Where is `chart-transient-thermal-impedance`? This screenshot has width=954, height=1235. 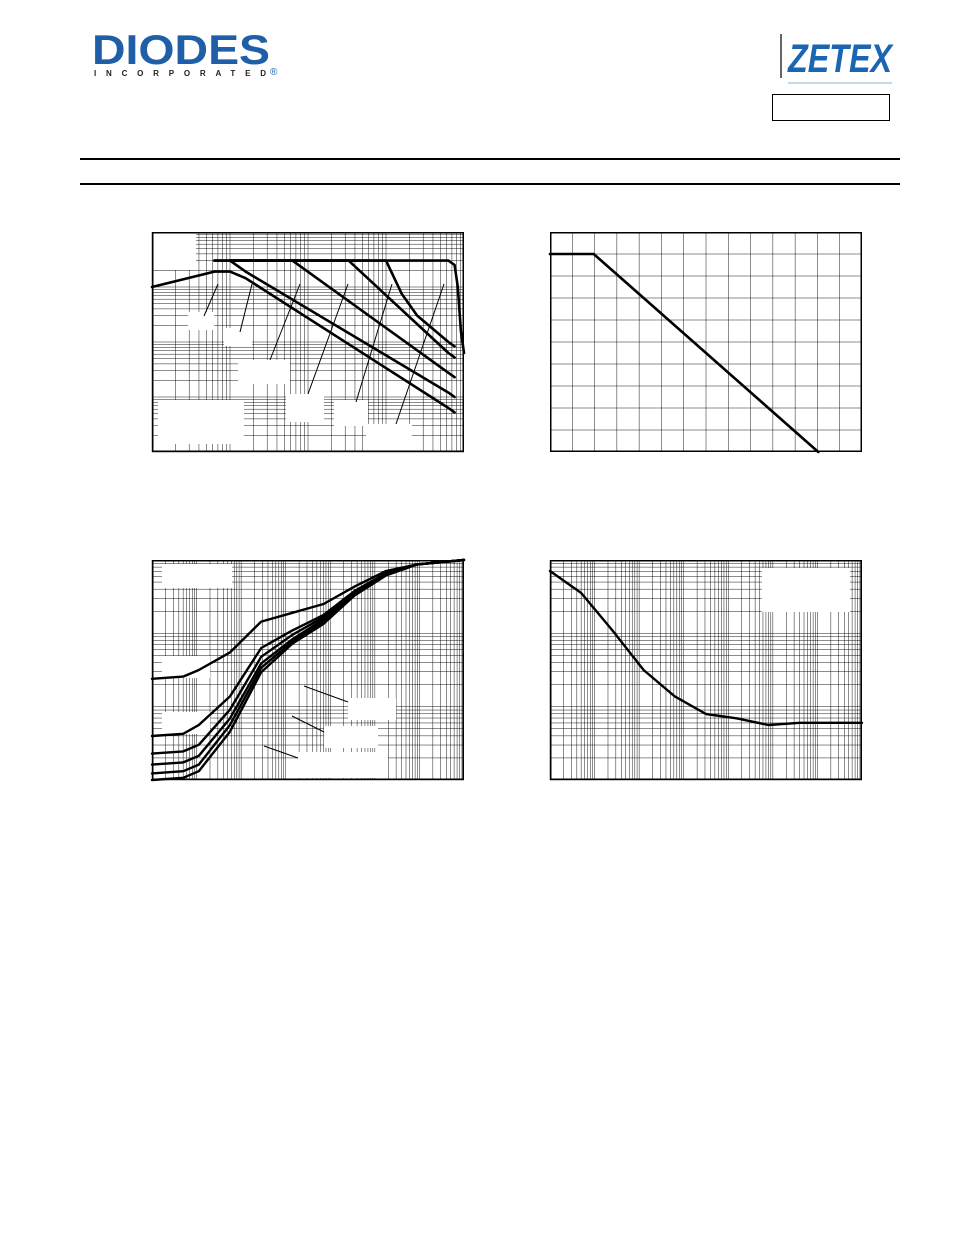
chart-transient-thermal-impedance is located at coordinates (308, 670).